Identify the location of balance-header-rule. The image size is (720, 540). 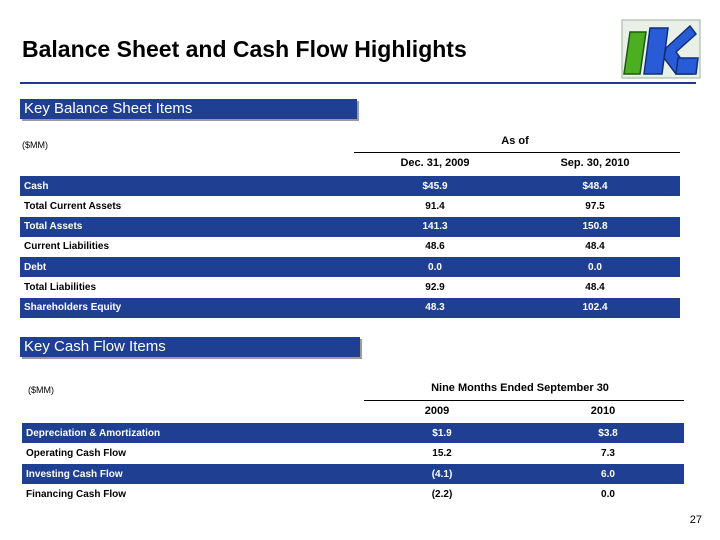
(517, 152).